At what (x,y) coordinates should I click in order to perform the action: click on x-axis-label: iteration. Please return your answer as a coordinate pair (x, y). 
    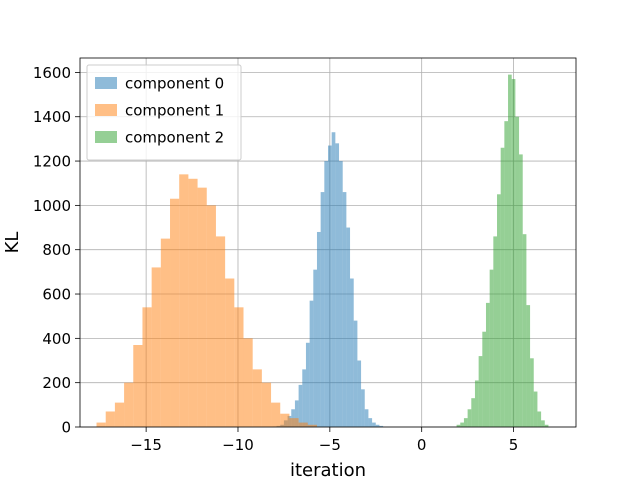
    Looking at the image, I should click on (328, 470).